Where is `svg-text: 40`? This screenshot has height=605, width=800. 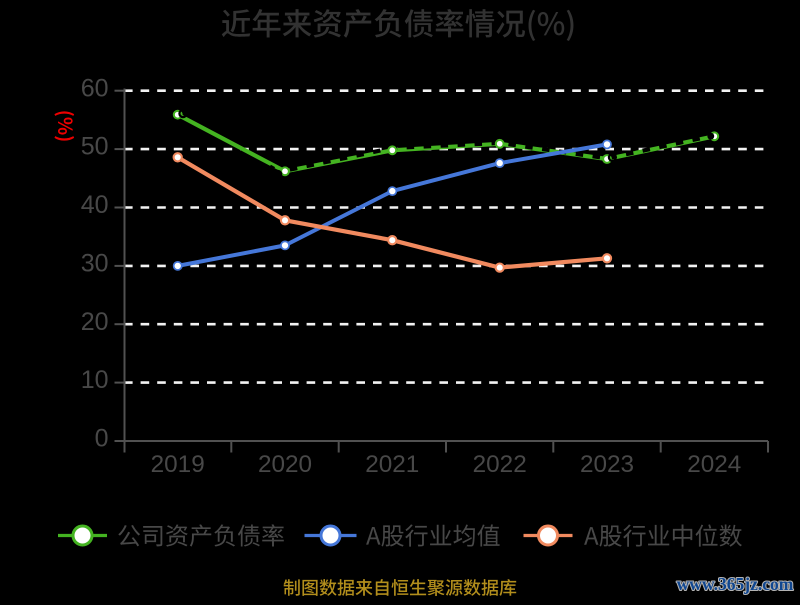
svg-text: 40 is located at coordinates (95, 205).